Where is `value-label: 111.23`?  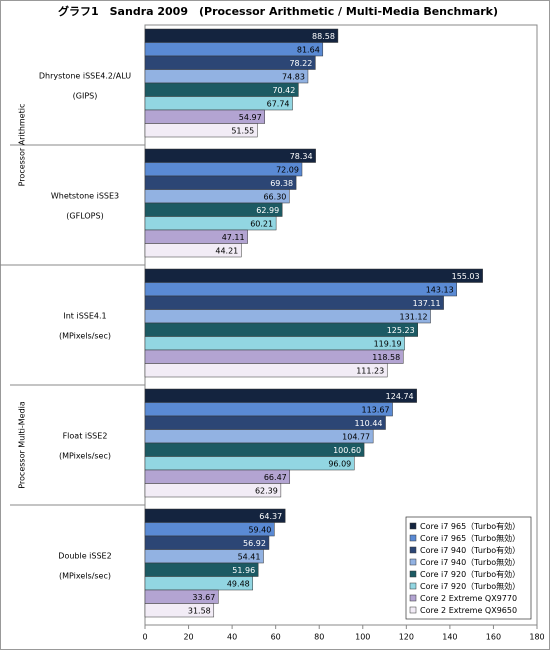 value-label: 111.23 is located at coordinates (370, 370).